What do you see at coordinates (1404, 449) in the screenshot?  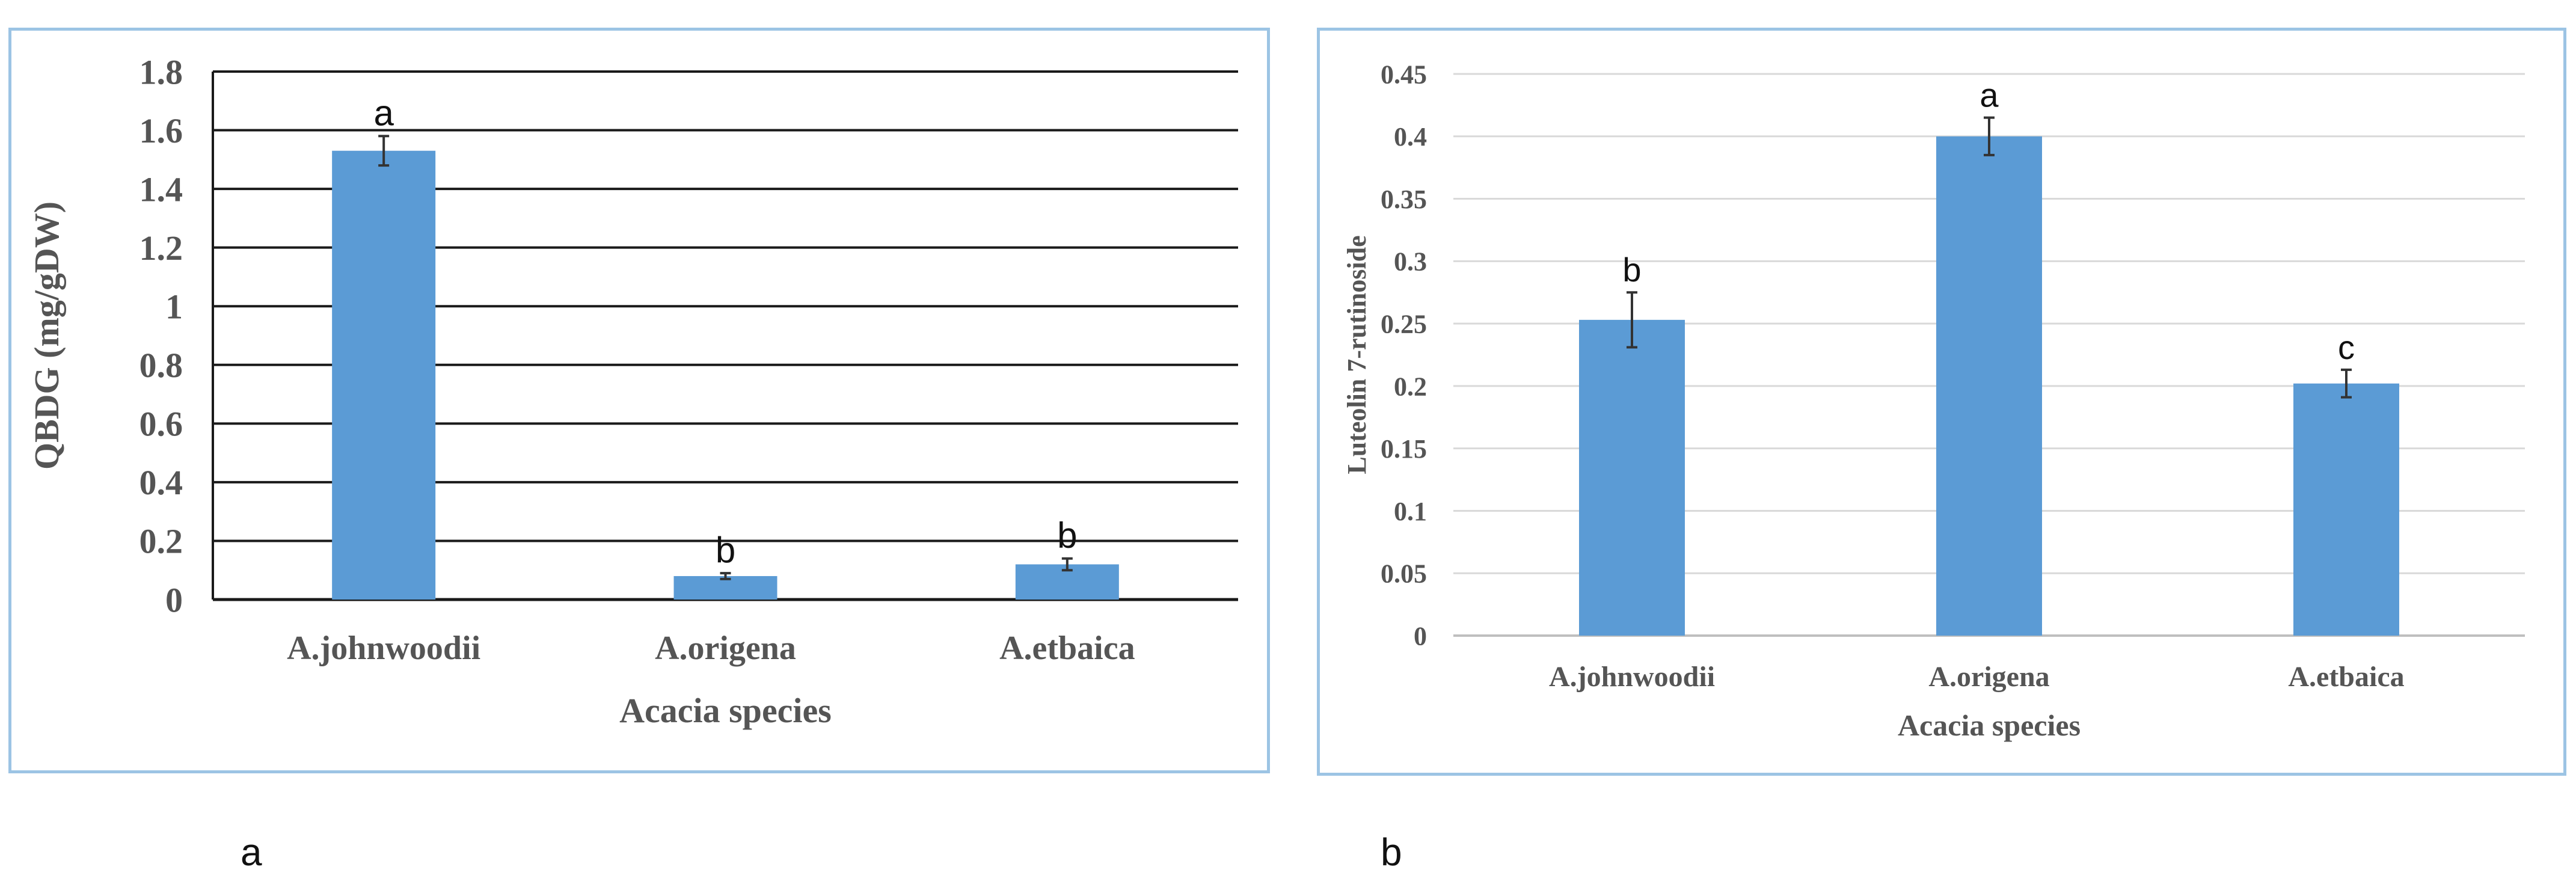 I see `y-tick-label: 0.15` at bounding box center [1404, 449].